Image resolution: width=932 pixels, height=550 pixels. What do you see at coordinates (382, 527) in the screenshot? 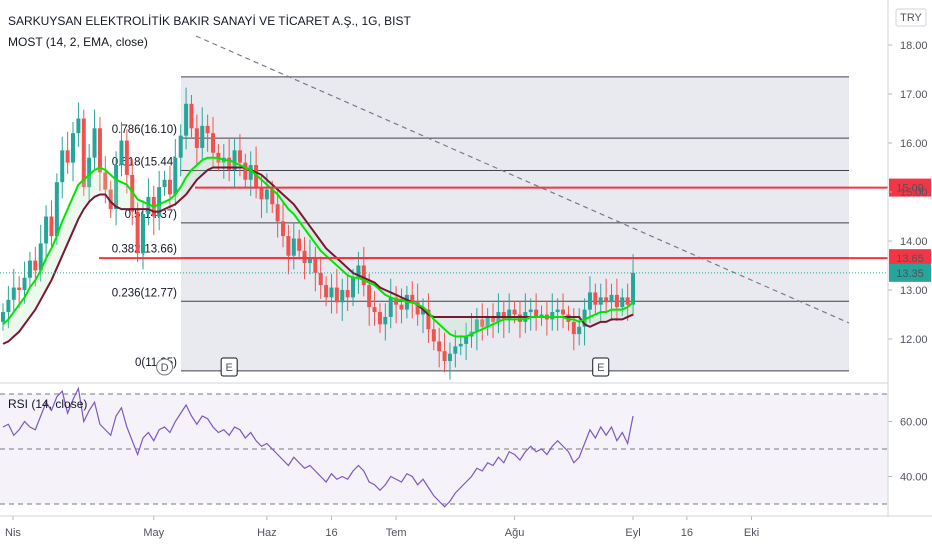
I see `time-axis: Nis May Haz 16 Tem Ağu Eyl 16 Eki` at bounding box center [382, 527].